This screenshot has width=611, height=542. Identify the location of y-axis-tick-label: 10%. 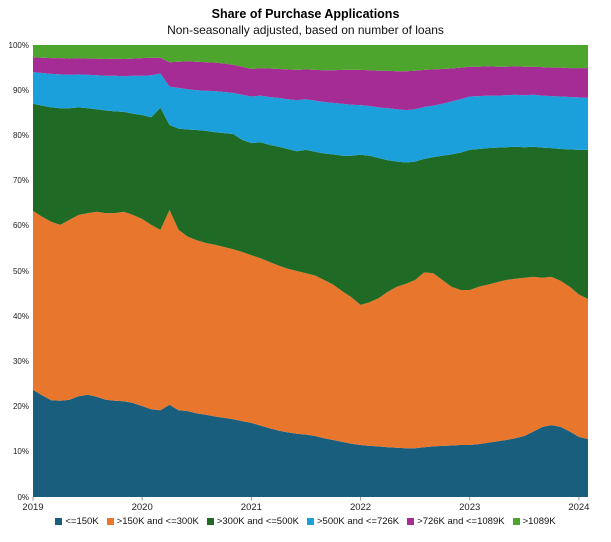
(20, 452).